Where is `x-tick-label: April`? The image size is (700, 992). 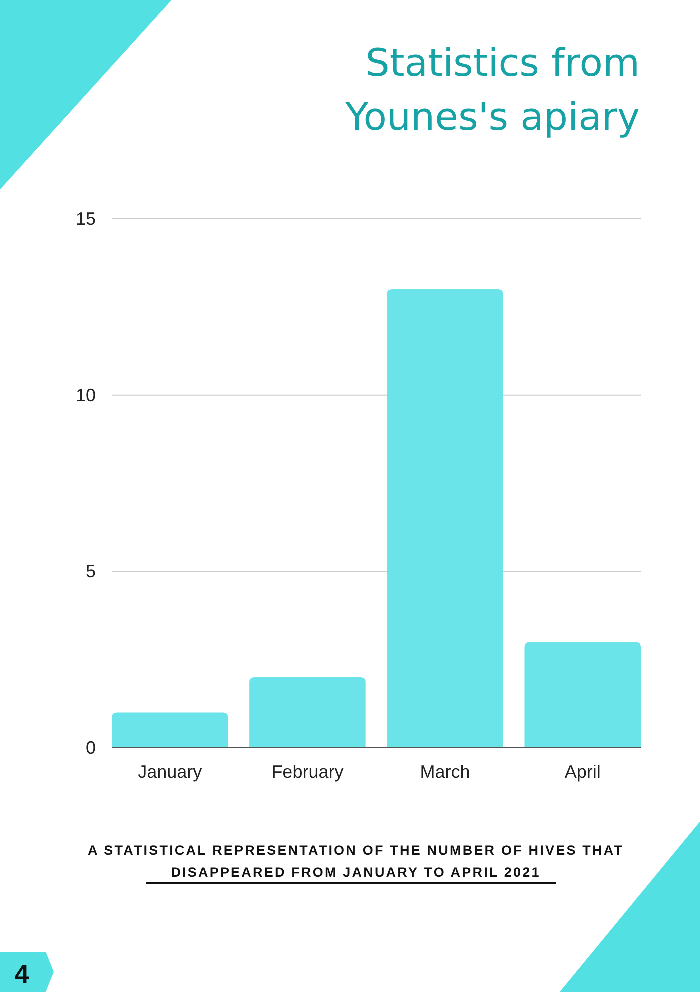
x-tick-label: April is located at coordinates (582, 772).